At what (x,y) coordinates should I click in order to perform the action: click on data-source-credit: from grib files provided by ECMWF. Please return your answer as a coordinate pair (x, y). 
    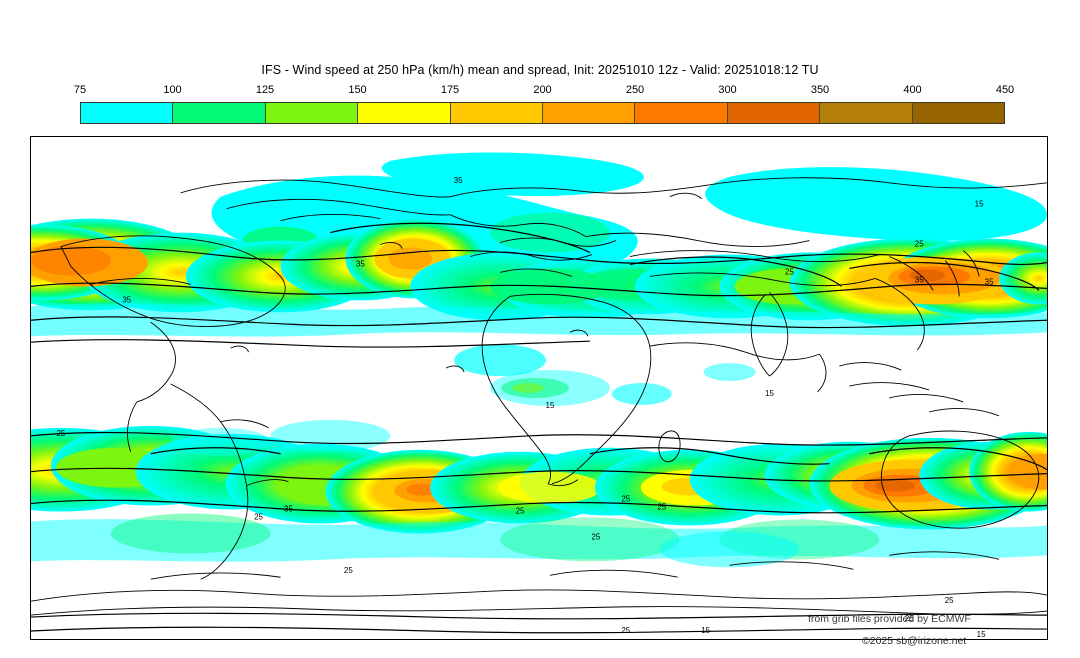
    Looking at the image, I should click on (889, 619).